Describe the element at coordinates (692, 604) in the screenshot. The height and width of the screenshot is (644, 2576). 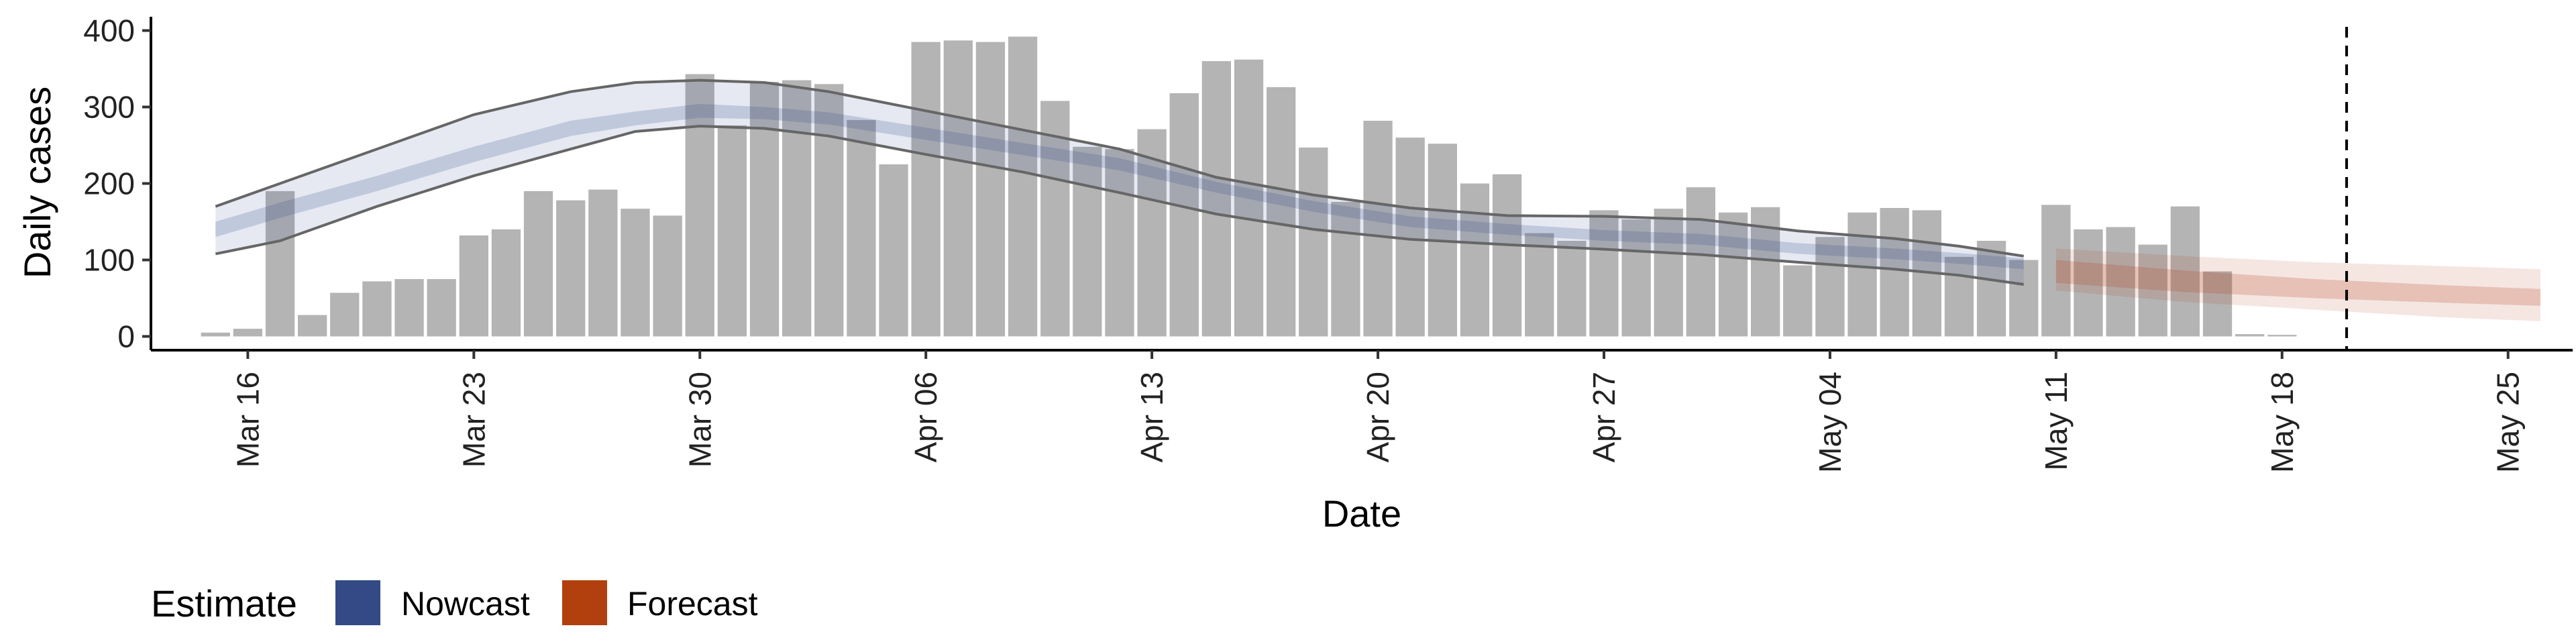
I see `legend-label-forecast: Forecast` at that location.